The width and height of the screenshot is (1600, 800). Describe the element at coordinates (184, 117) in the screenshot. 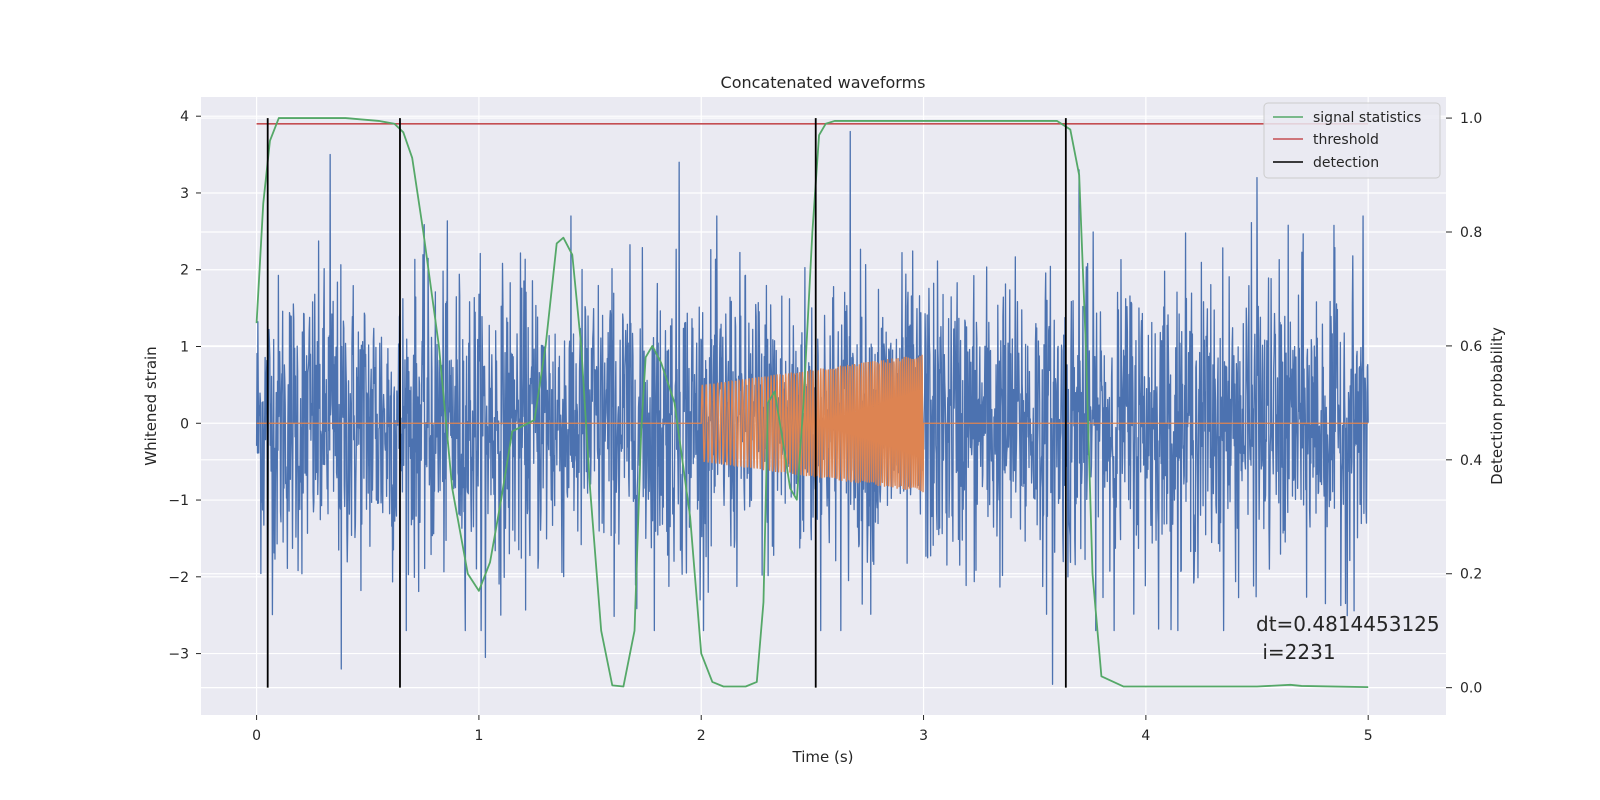

I see `y-tick-label: 4` at that location.